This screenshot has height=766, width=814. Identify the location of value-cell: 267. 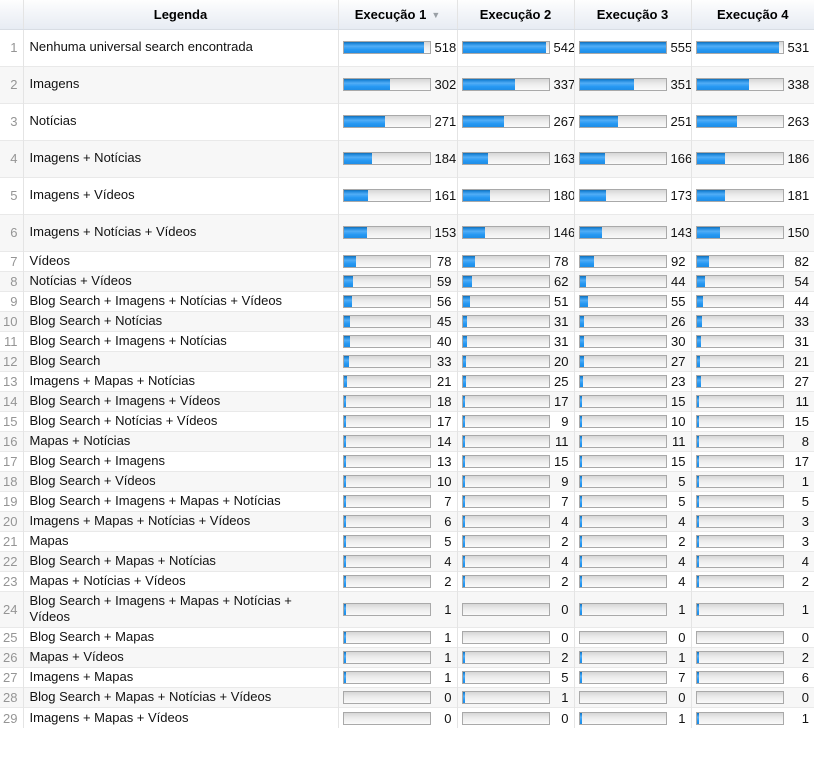
(516, 121).